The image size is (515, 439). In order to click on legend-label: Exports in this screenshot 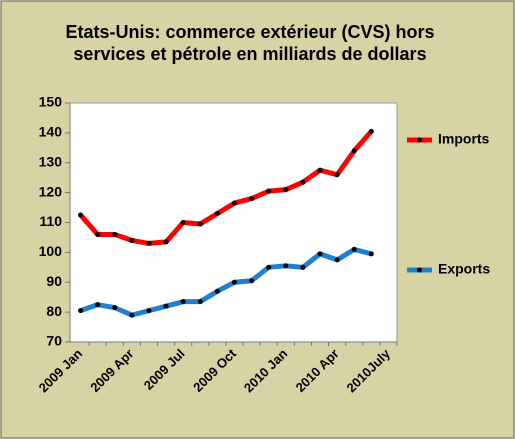, I will do `click(464, 269)`.